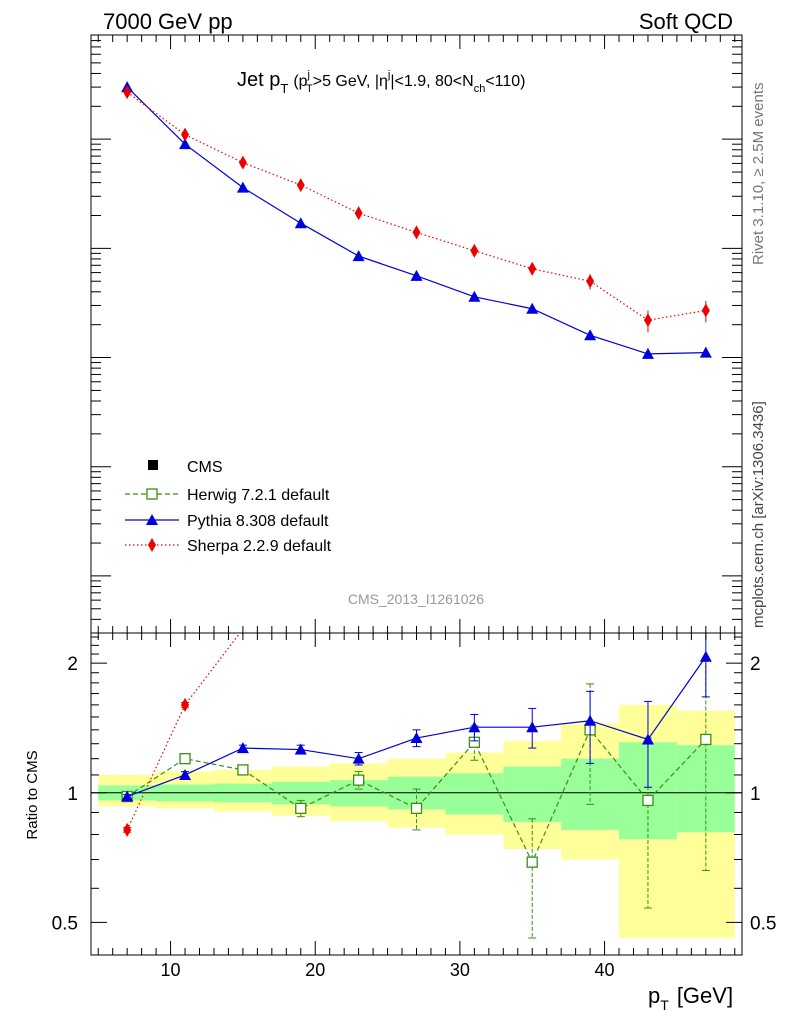 The image size is (786, 1024). Describe the element at coordinates (315, 970) in the screenshot. I see `ratio-x-tick-label: 20` at that location.